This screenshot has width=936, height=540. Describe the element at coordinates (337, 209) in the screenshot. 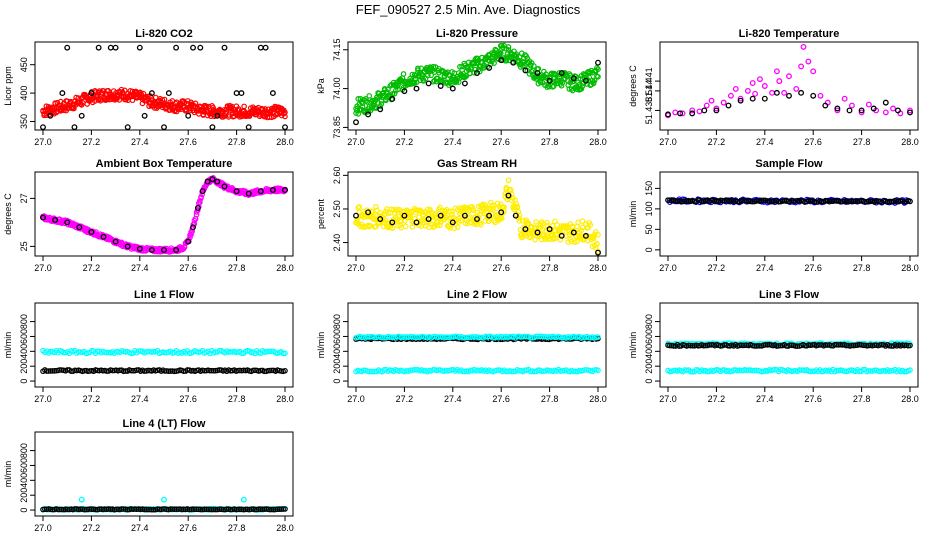

I see `y-tick-label: 2.50` at that location.